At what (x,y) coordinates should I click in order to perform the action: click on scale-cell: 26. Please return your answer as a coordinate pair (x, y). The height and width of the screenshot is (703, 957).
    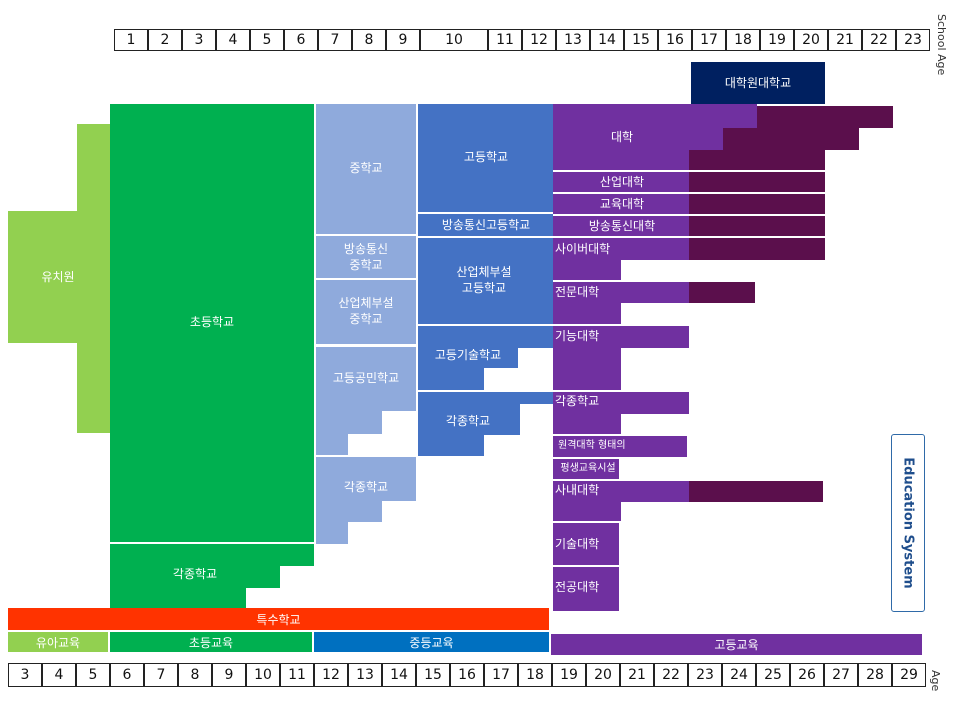
    Looking at the image, I should click on (807, 675).